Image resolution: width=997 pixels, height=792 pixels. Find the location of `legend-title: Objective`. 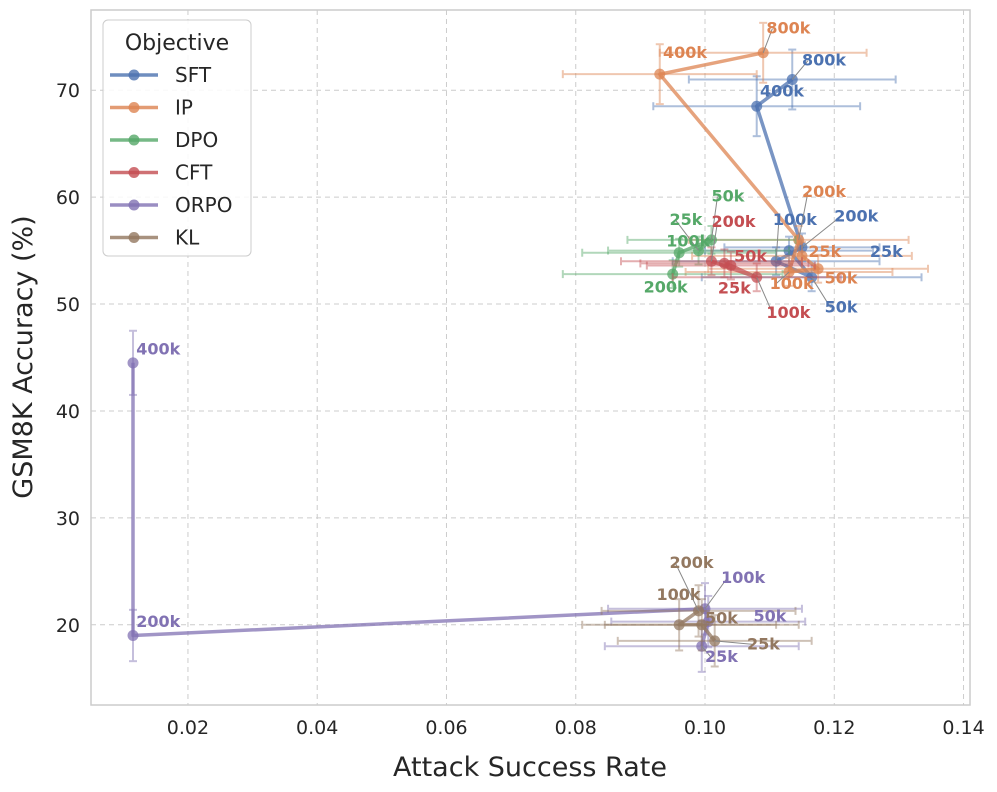

legend-title: Objective is located at coordinates (177, 43).